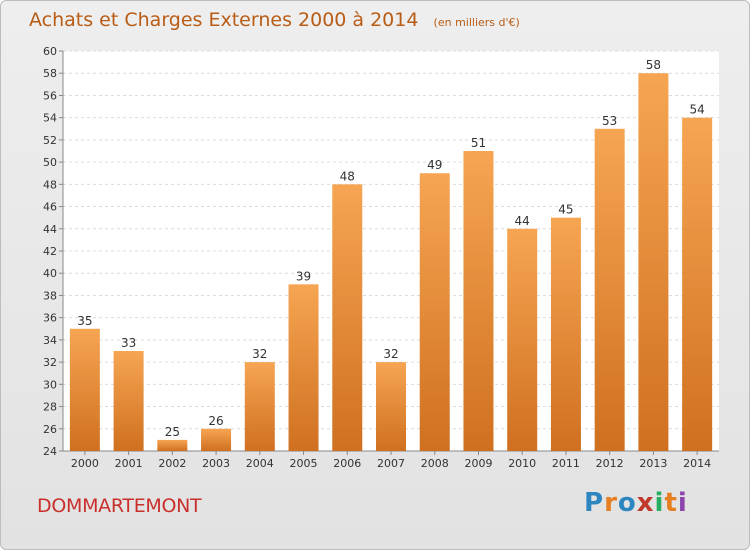 This screenshot has width=750, height=550. Describe the element at coordinates (50, 251) in the screenshot. I see `y-tick-label: 42` at that location.